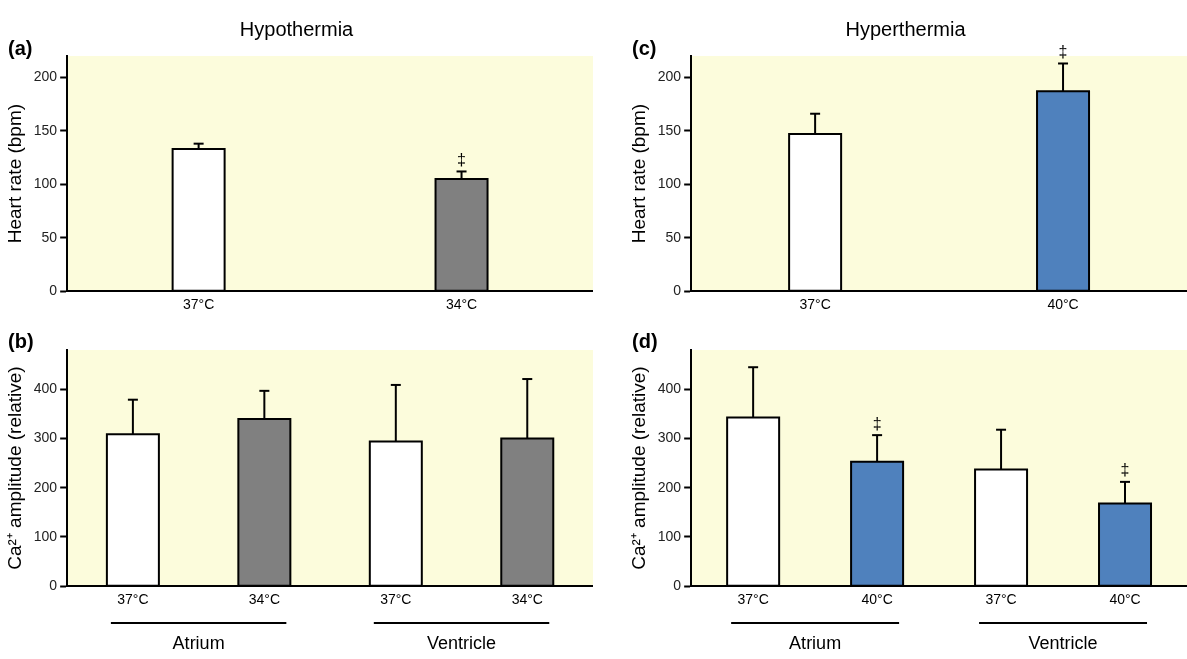 This screenshot has width=1187, height=659. I want to click on text: (c), so click(644, 48).